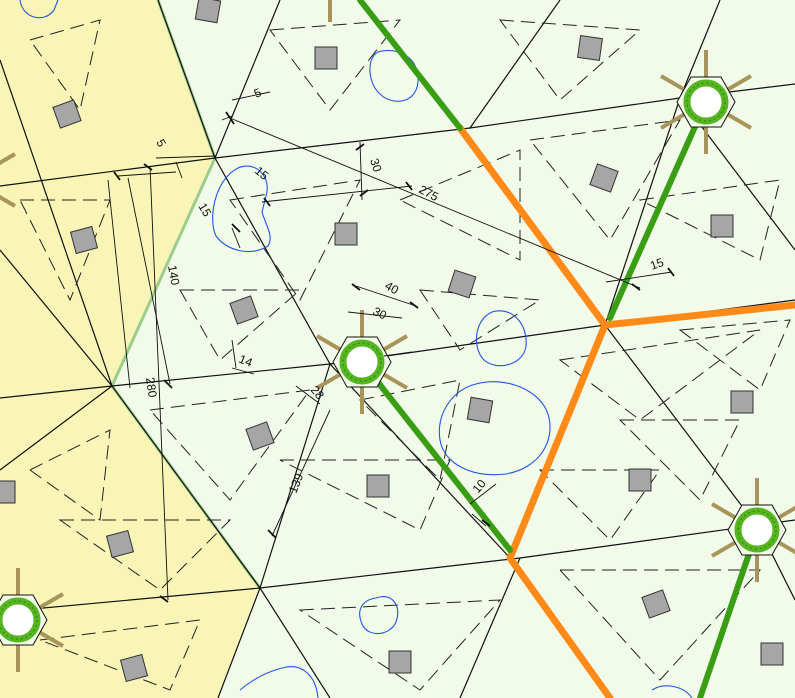 Image resolution: width=795 pixels, height=698 pixels. Describe the element at coordinates (151, 387) in the screenshot. I see `dimension-label: 280` at that location.